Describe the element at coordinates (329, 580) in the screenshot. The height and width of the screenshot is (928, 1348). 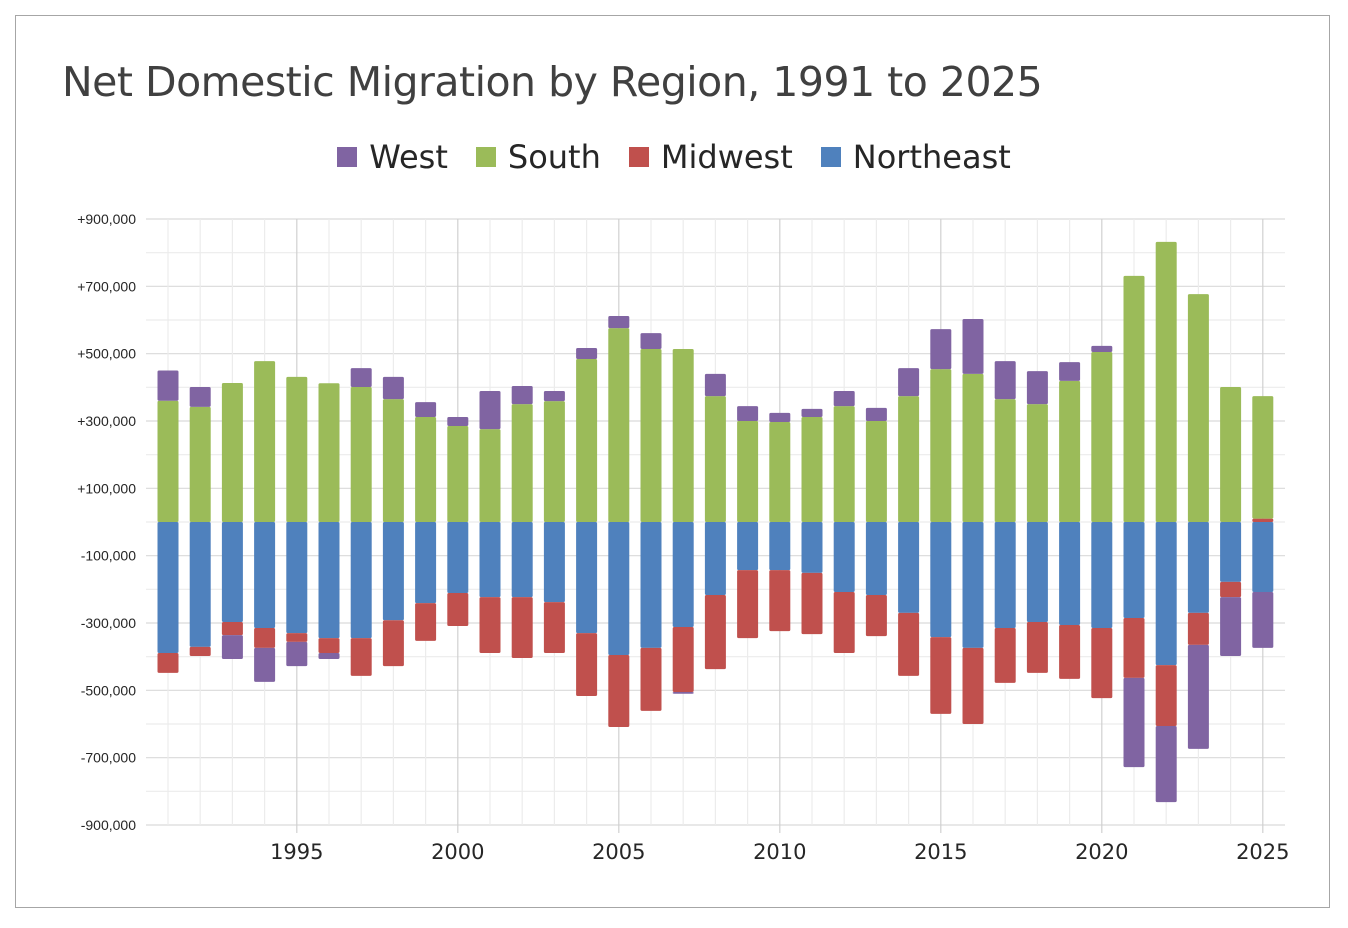
I see `bar-northeast-1996` at that location.